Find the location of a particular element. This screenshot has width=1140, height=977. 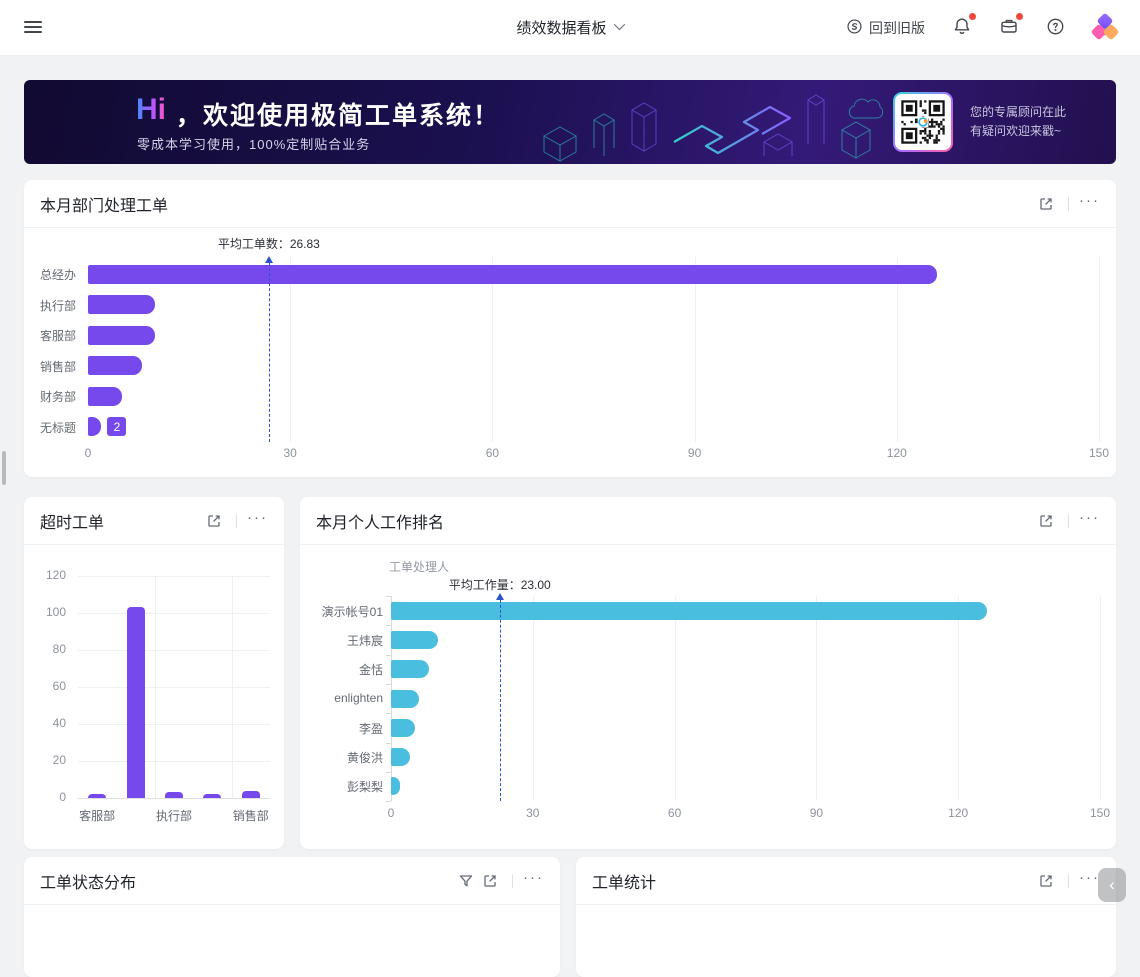

collapse-panel-handle: ‹ is located at coordinates (1112, 885).